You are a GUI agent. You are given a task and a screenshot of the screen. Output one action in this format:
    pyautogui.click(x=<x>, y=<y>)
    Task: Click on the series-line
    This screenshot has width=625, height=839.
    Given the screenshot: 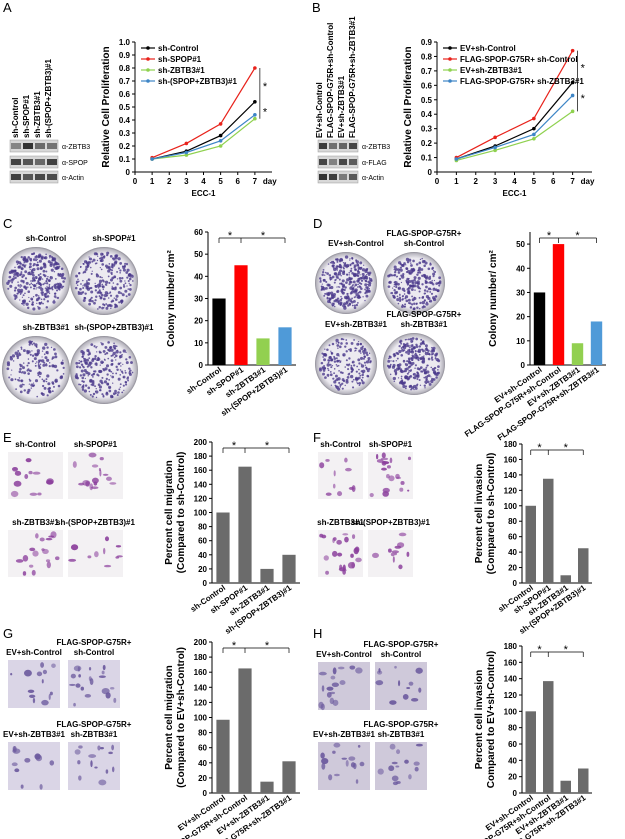 What is the action you would take?
    pyautogui.click(x=515, y=127)
    